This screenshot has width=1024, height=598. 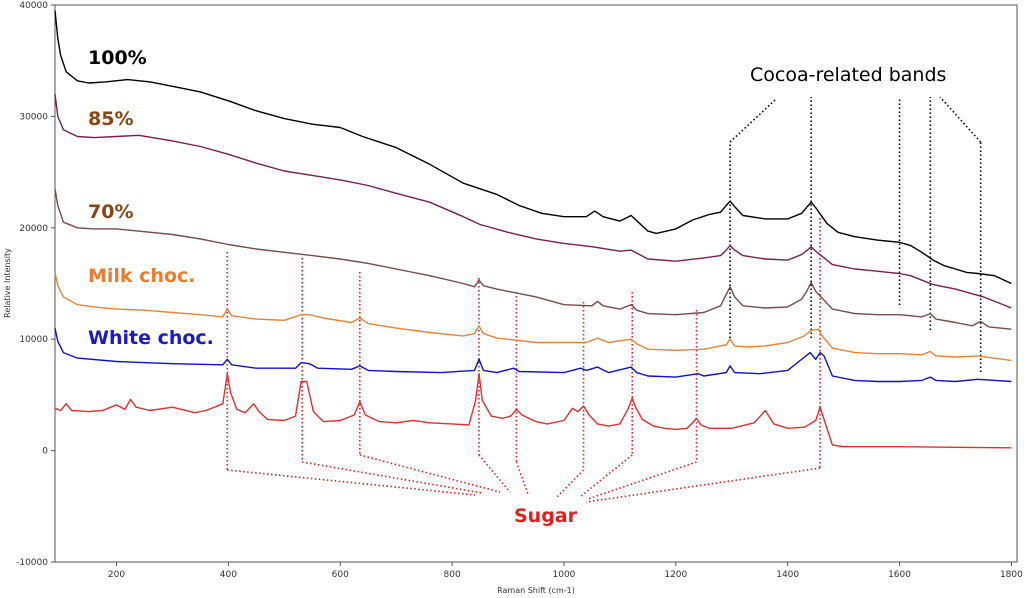 I want to click on y-tick-label: 30000, so click(x=33, y=117).